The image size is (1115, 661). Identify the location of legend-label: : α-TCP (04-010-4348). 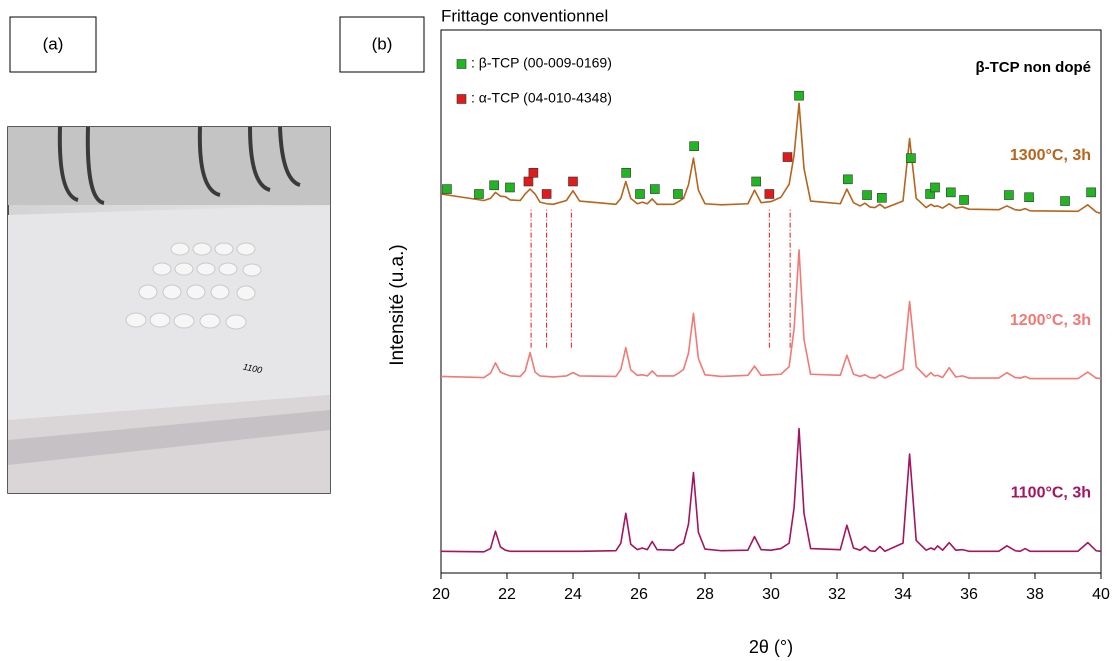
(541, 98).